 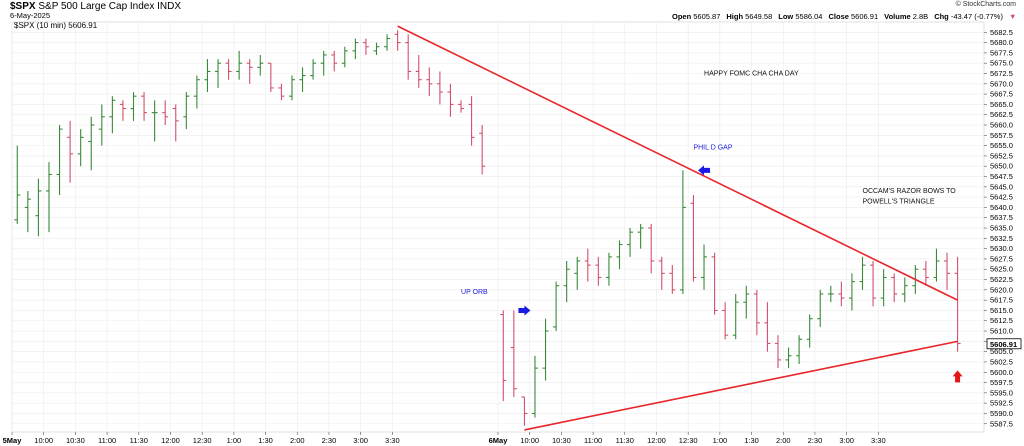 What do you see at coordinates (809, 16) in the screenshot?
I see `ohlc-value-low: 5586.04` at bounding box center [809, 16].